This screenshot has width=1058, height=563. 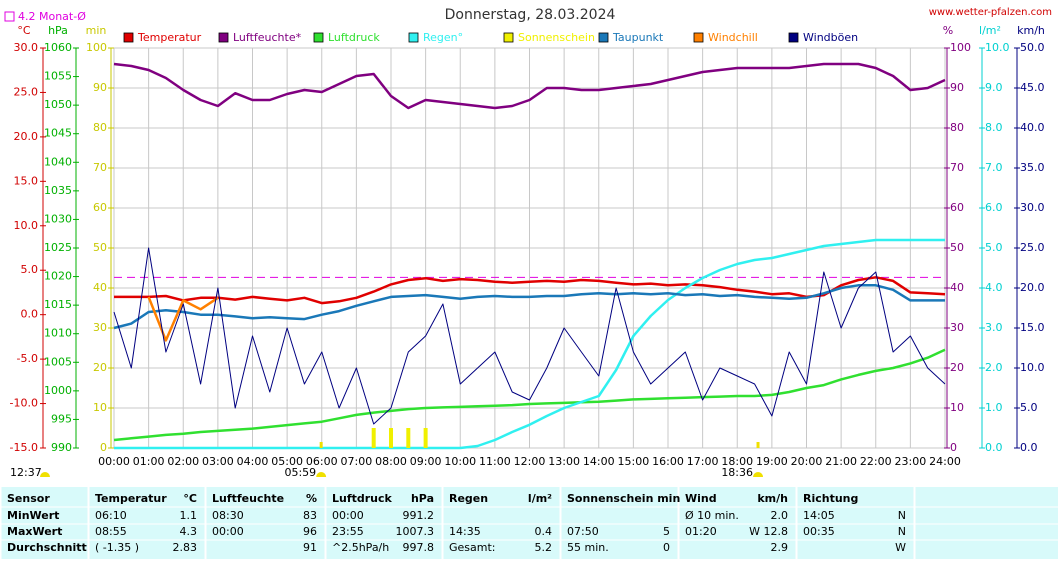 I want to click on axis-unit: km/h, so click(x=1031, y=30).